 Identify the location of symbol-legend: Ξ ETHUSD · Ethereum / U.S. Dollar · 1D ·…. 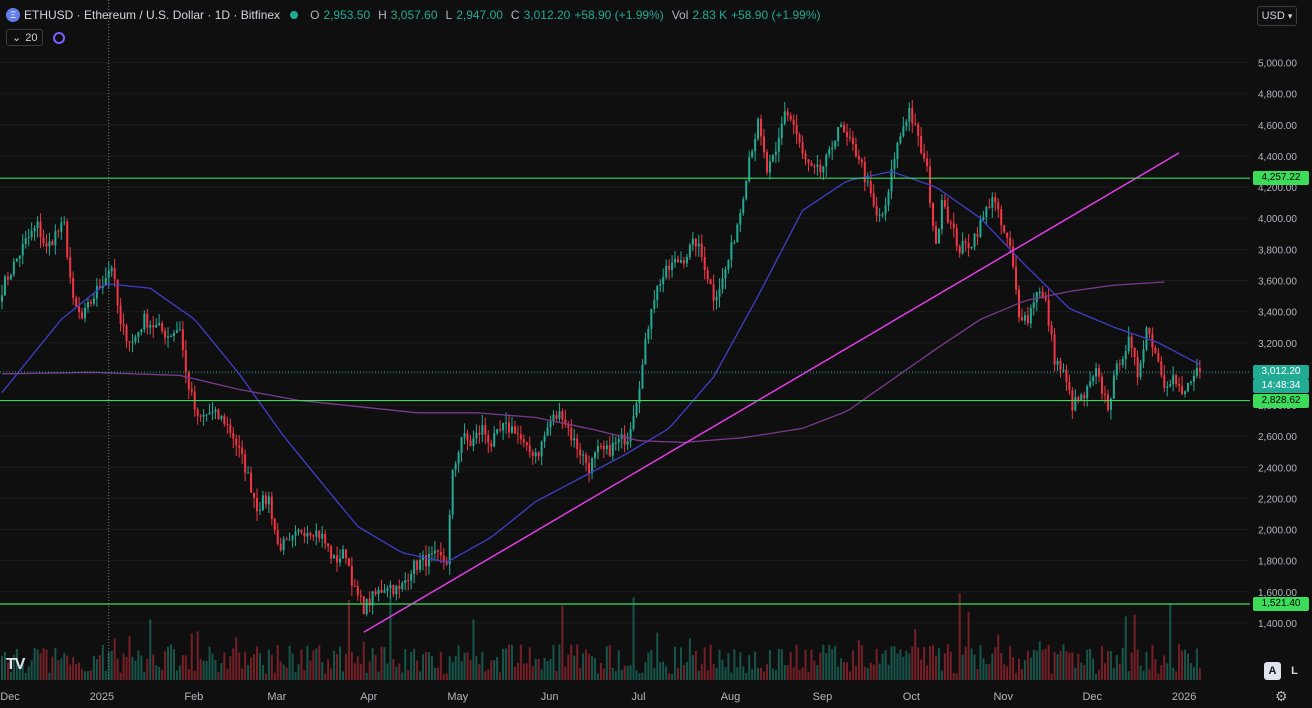
(413, 15).